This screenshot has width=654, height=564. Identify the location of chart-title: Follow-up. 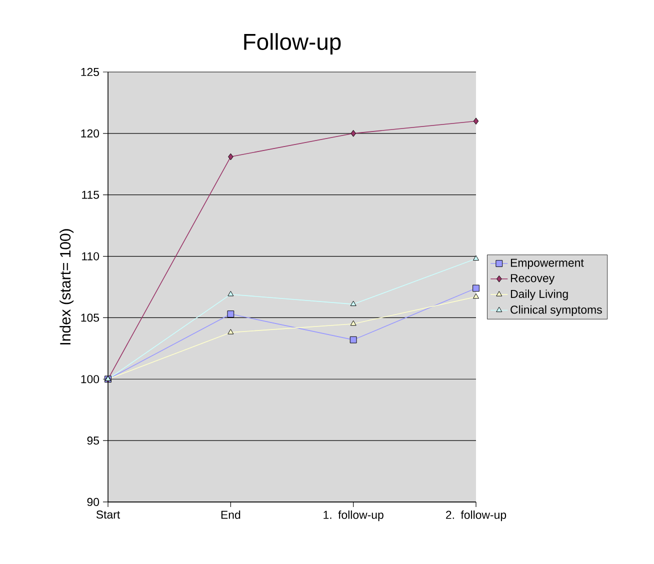
(292, 43).